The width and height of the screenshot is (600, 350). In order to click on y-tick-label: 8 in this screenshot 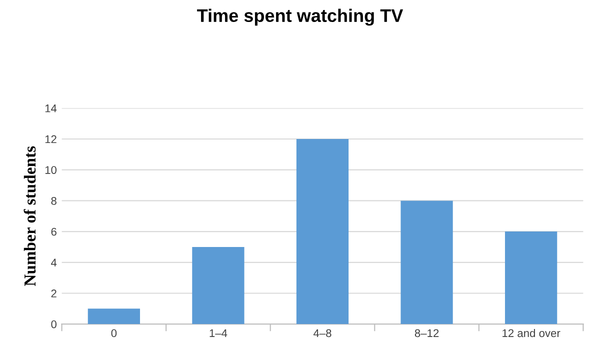, I will do `click(53, 200)`.